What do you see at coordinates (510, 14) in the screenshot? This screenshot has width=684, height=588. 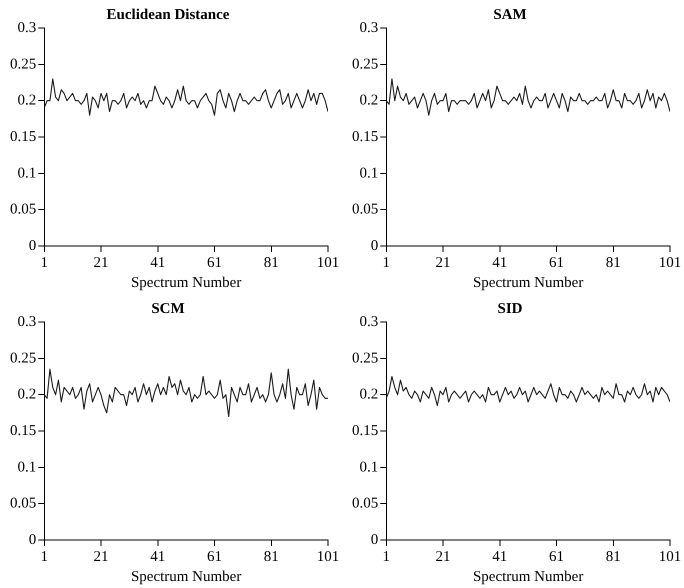 I see `chart-title: SAM` at bounding box center [510, 14].